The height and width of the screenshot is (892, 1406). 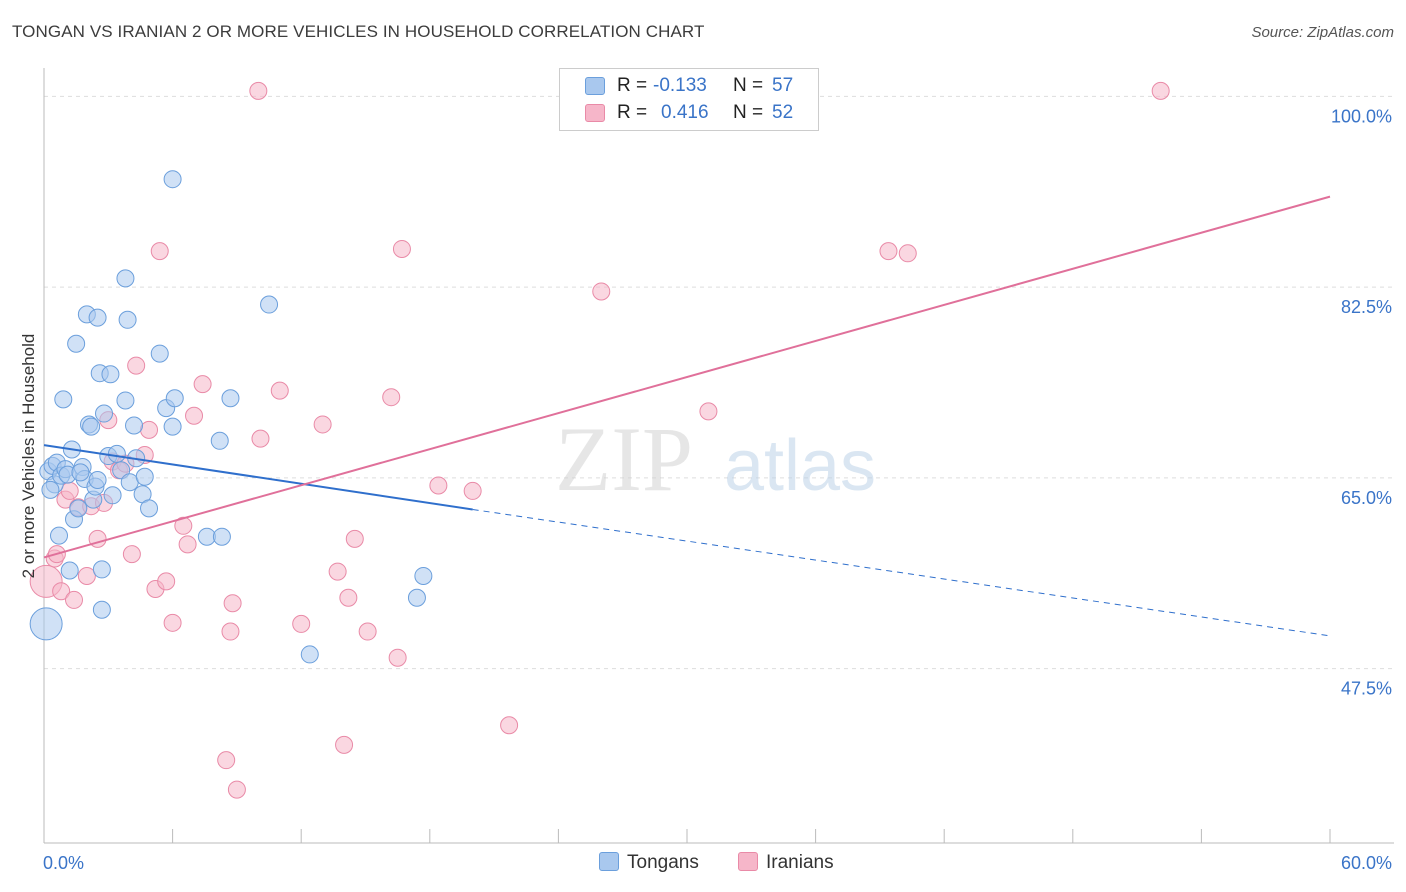 What do you see at coordinates (680, 85) in the screenshot?
I see `tongans-r-value: -0.133` at bounding box center [680, 85].